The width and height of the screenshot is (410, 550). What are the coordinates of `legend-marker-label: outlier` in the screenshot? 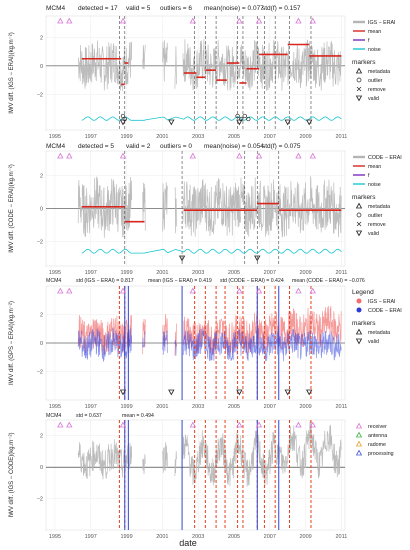 It's located at (375, 81).